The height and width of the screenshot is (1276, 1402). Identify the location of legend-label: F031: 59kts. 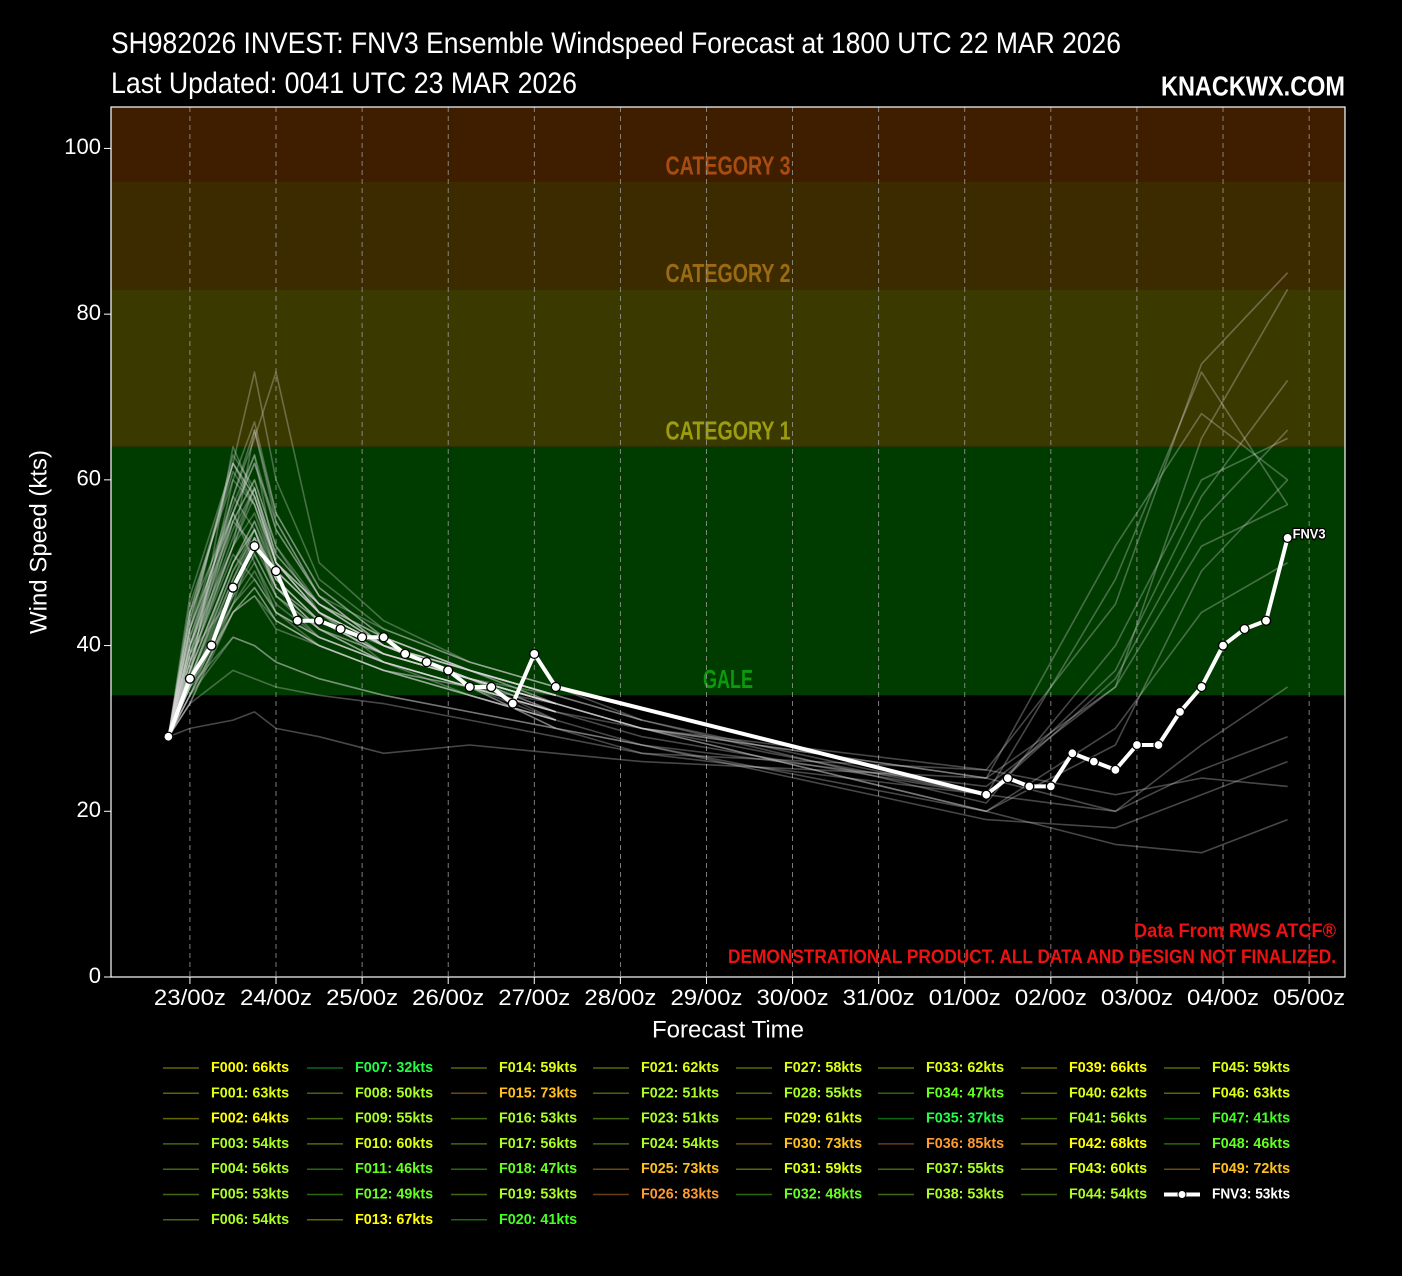
(823, 1168).